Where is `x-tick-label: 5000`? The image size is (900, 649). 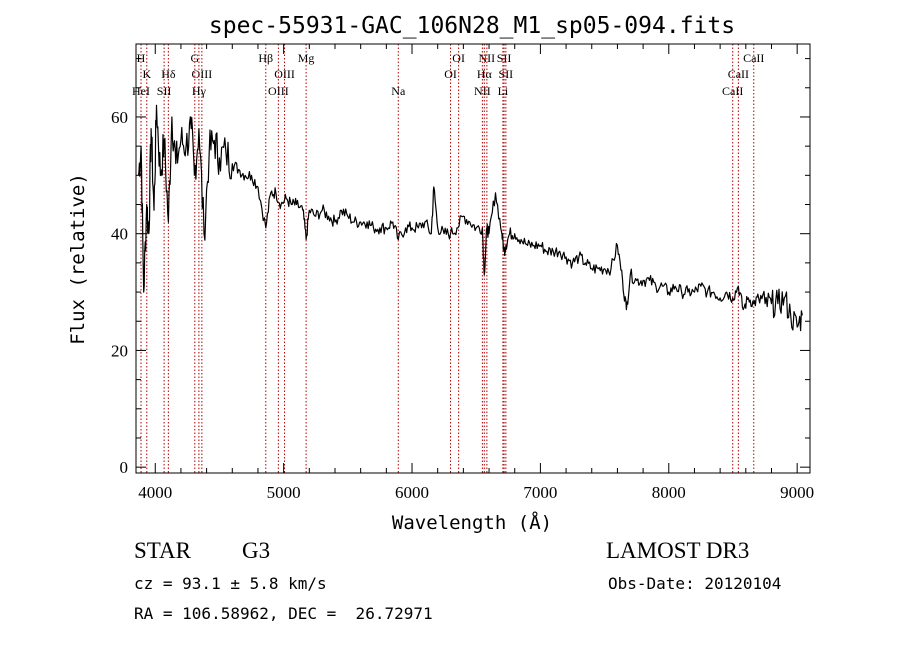
x-tick-label: 5000 is located at coordinates (284, 492).